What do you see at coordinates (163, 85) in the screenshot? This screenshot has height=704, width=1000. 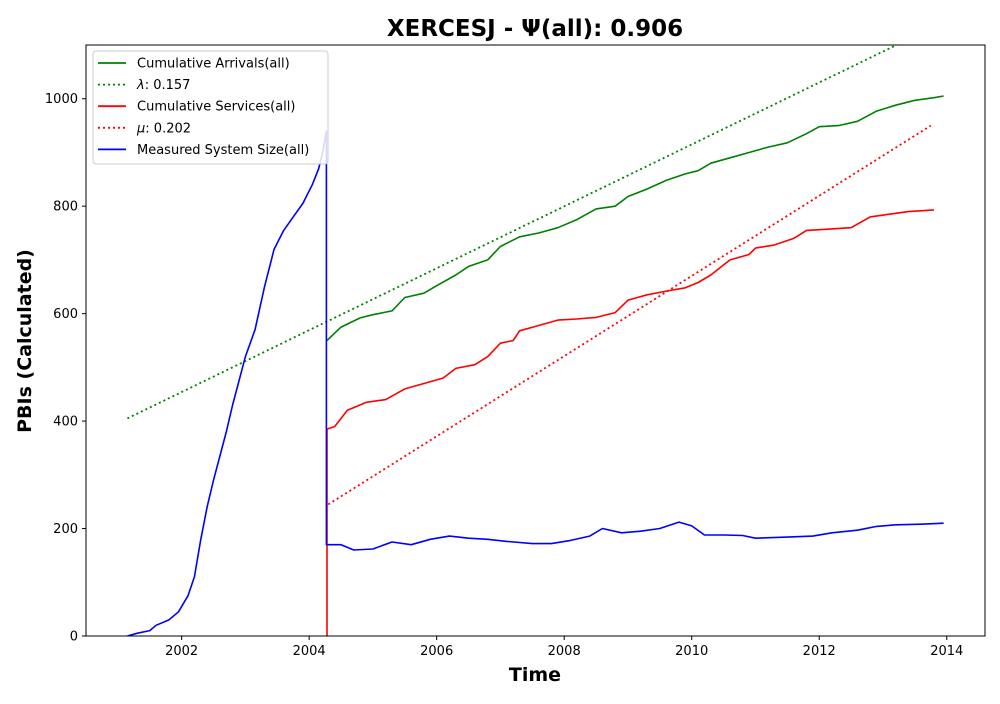 I see `legend-label-1: λ: 0.157` at bounding box center [163, 85].